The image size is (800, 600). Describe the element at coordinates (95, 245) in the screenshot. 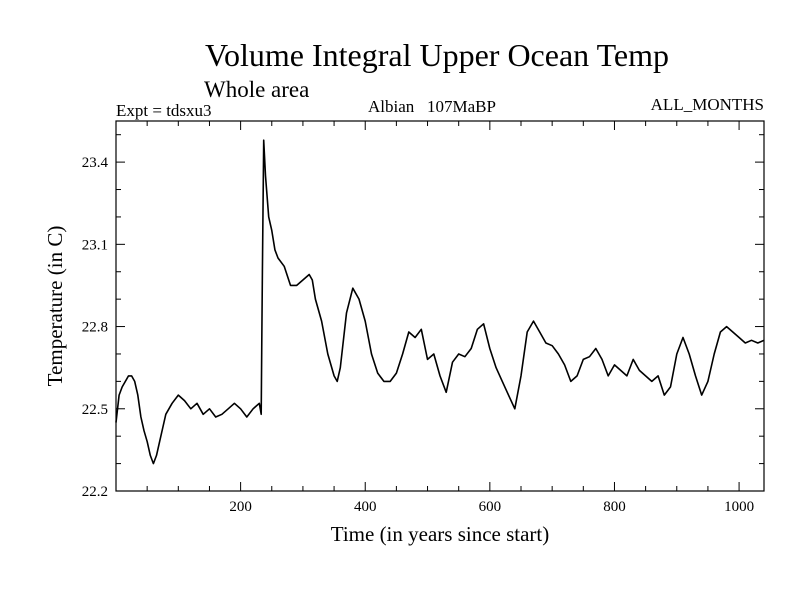

I see `y-tick-label: 23.1` at that location.